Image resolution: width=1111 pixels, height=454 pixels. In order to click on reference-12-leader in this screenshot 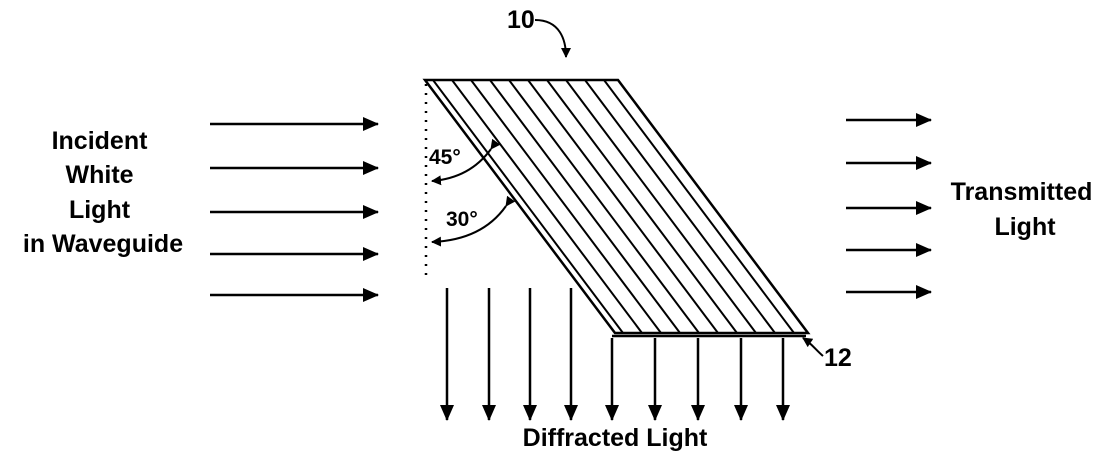, I will do `click(813, 347)`.